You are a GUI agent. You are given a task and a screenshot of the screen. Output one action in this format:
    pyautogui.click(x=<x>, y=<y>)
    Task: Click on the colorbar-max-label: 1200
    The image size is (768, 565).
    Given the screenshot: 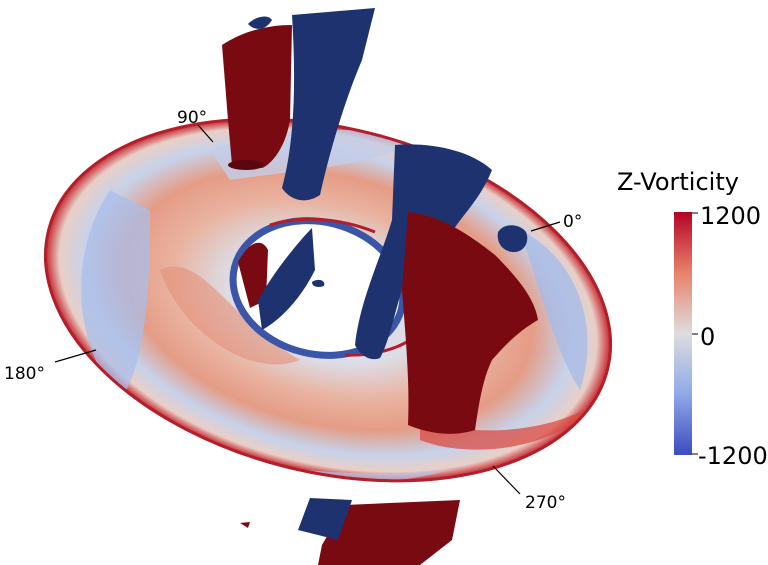 What is the action you would take?
    pyautogui.click(x=730, y=216)
    